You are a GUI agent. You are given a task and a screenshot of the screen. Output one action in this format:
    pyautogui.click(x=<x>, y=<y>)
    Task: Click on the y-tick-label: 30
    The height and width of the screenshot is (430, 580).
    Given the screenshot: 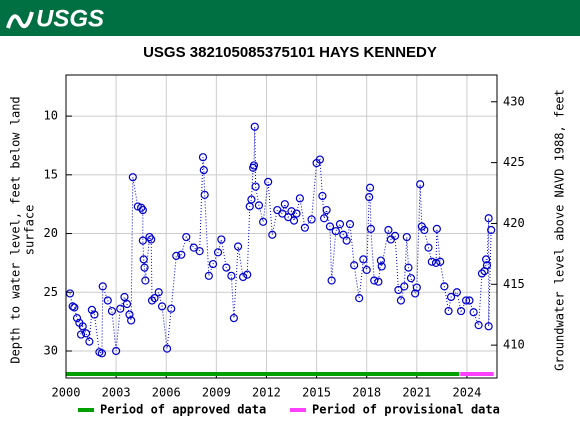 What is the action you would take?
    pyautogui.click(x=51, y=350)
    